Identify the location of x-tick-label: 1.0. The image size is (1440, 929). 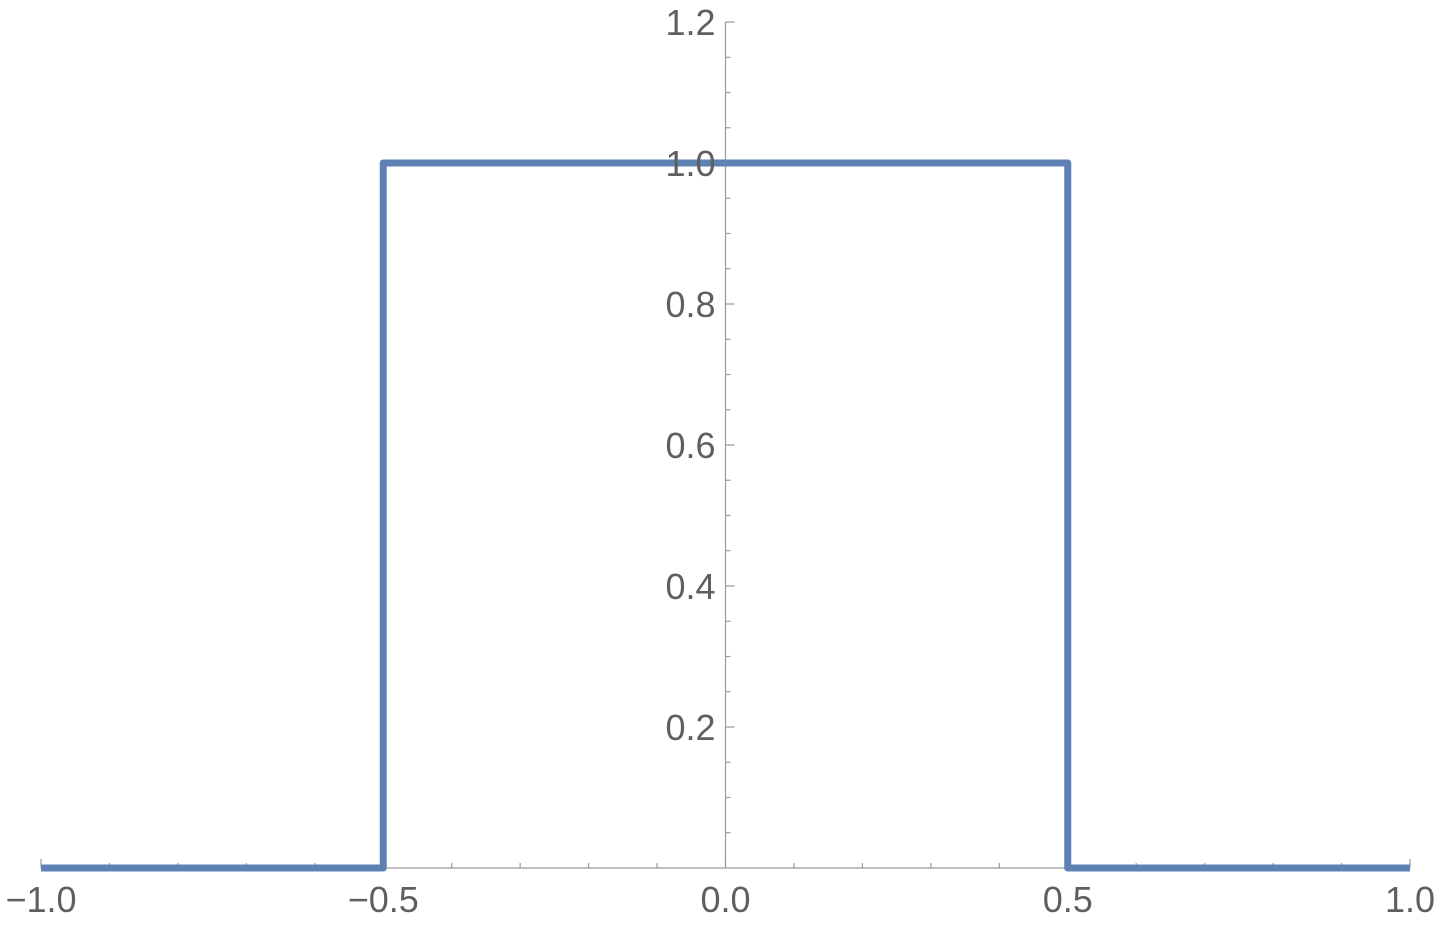
(1410, 899).